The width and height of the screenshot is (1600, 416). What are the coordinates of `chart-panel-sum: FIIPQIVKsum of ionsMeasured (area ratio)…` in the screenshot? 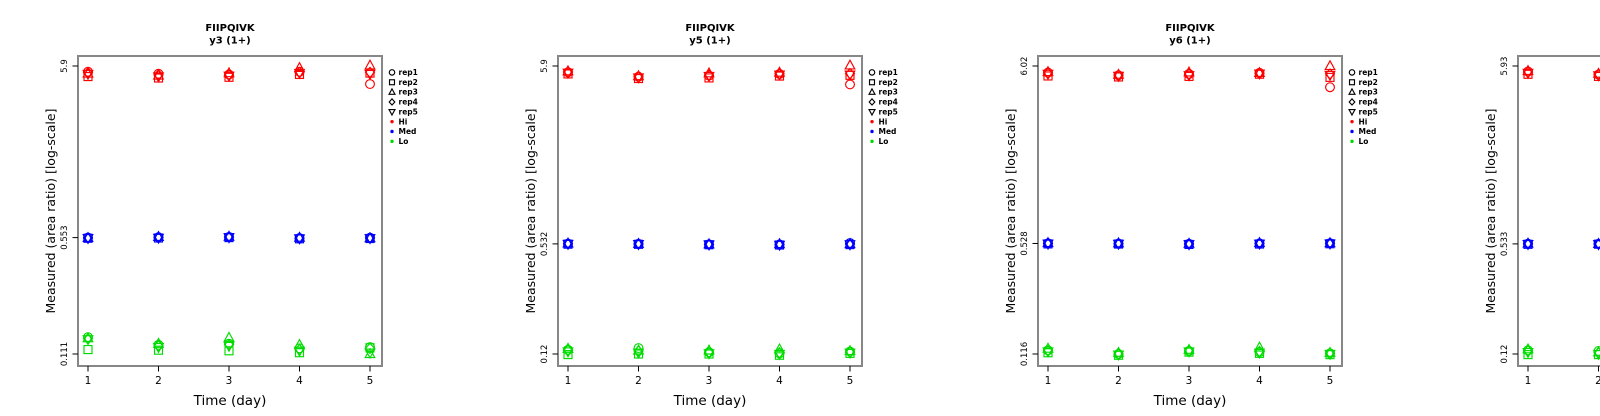 It's located at (1540, 216).